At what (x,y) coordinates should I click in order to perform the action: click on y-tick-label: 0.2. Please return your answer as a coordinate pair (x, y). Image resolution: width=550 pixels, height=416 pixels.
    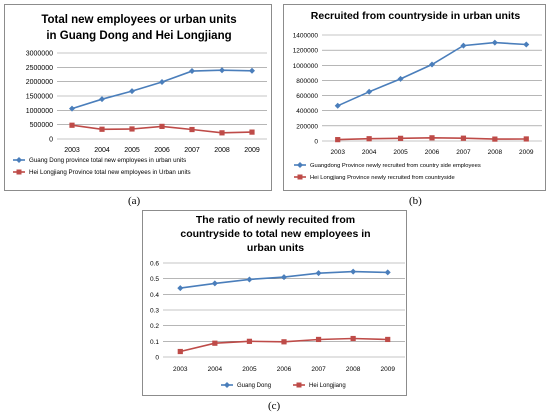
    Looking at the image, I should click on (154, 326).